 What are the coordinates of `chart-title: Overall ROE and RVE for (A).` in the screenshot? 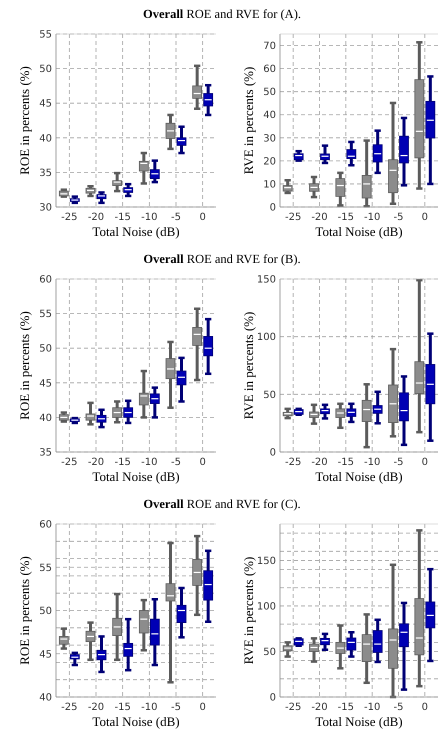 It's located at (222, 14).